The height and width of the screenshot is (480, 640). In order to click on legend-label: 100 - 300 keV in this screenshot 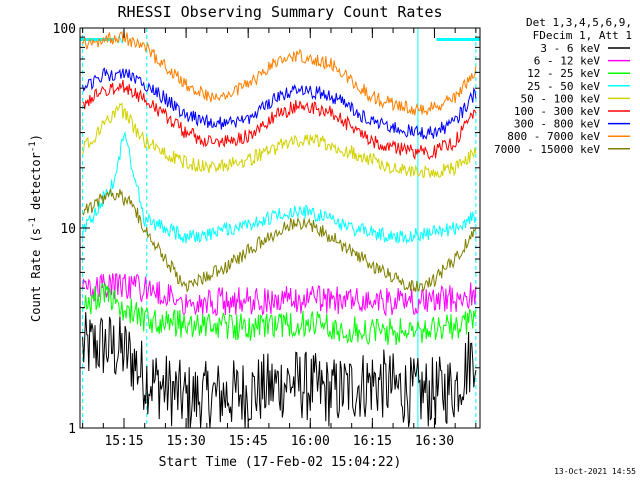, I will do `click(557, 111)`.